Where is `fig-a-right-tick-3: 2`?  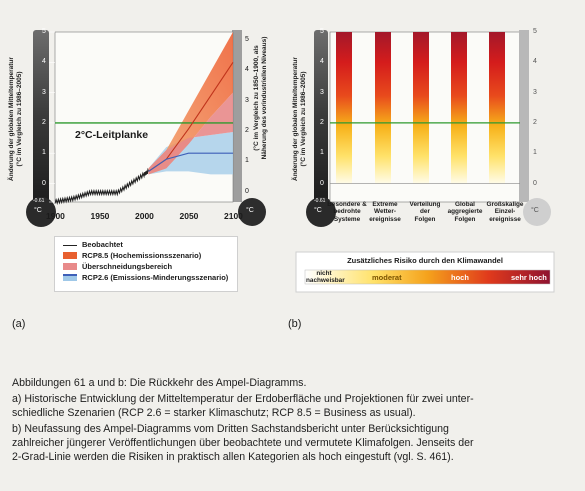 fig-a-right-tick-3: 2 is located at coordinates (247, 130).